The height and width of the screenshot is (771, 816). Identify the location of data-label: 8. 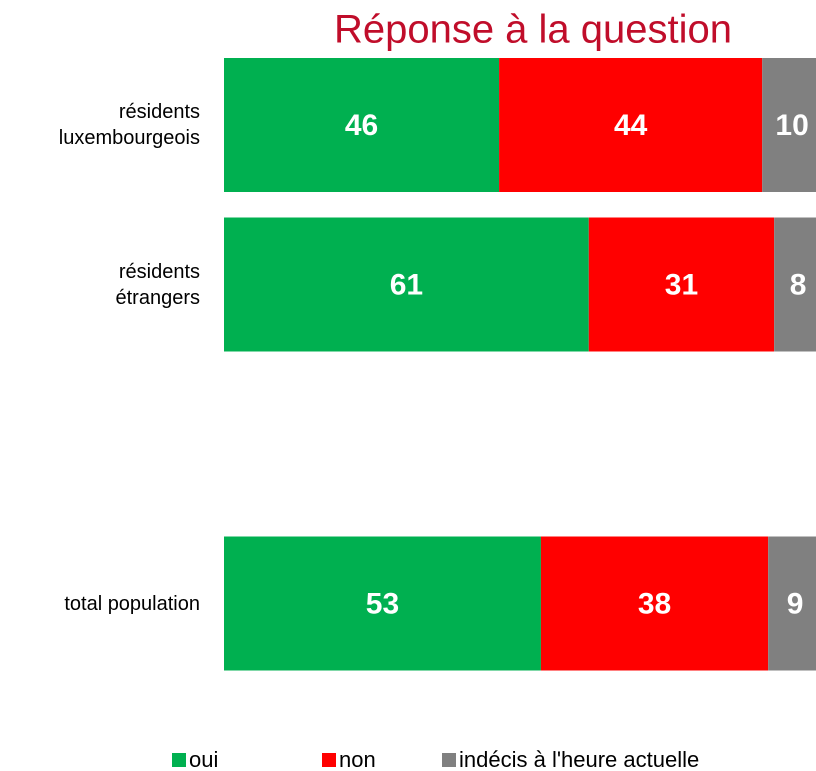
(798, 284).